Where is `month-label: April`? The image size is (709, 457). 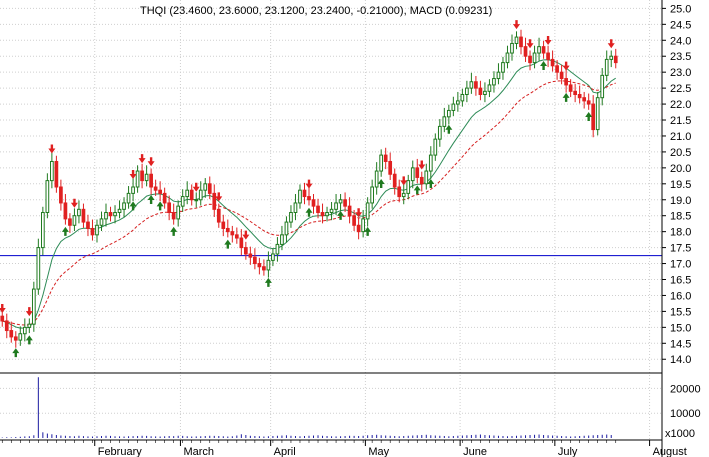
month-label: April is located at coordinates (285, 451).